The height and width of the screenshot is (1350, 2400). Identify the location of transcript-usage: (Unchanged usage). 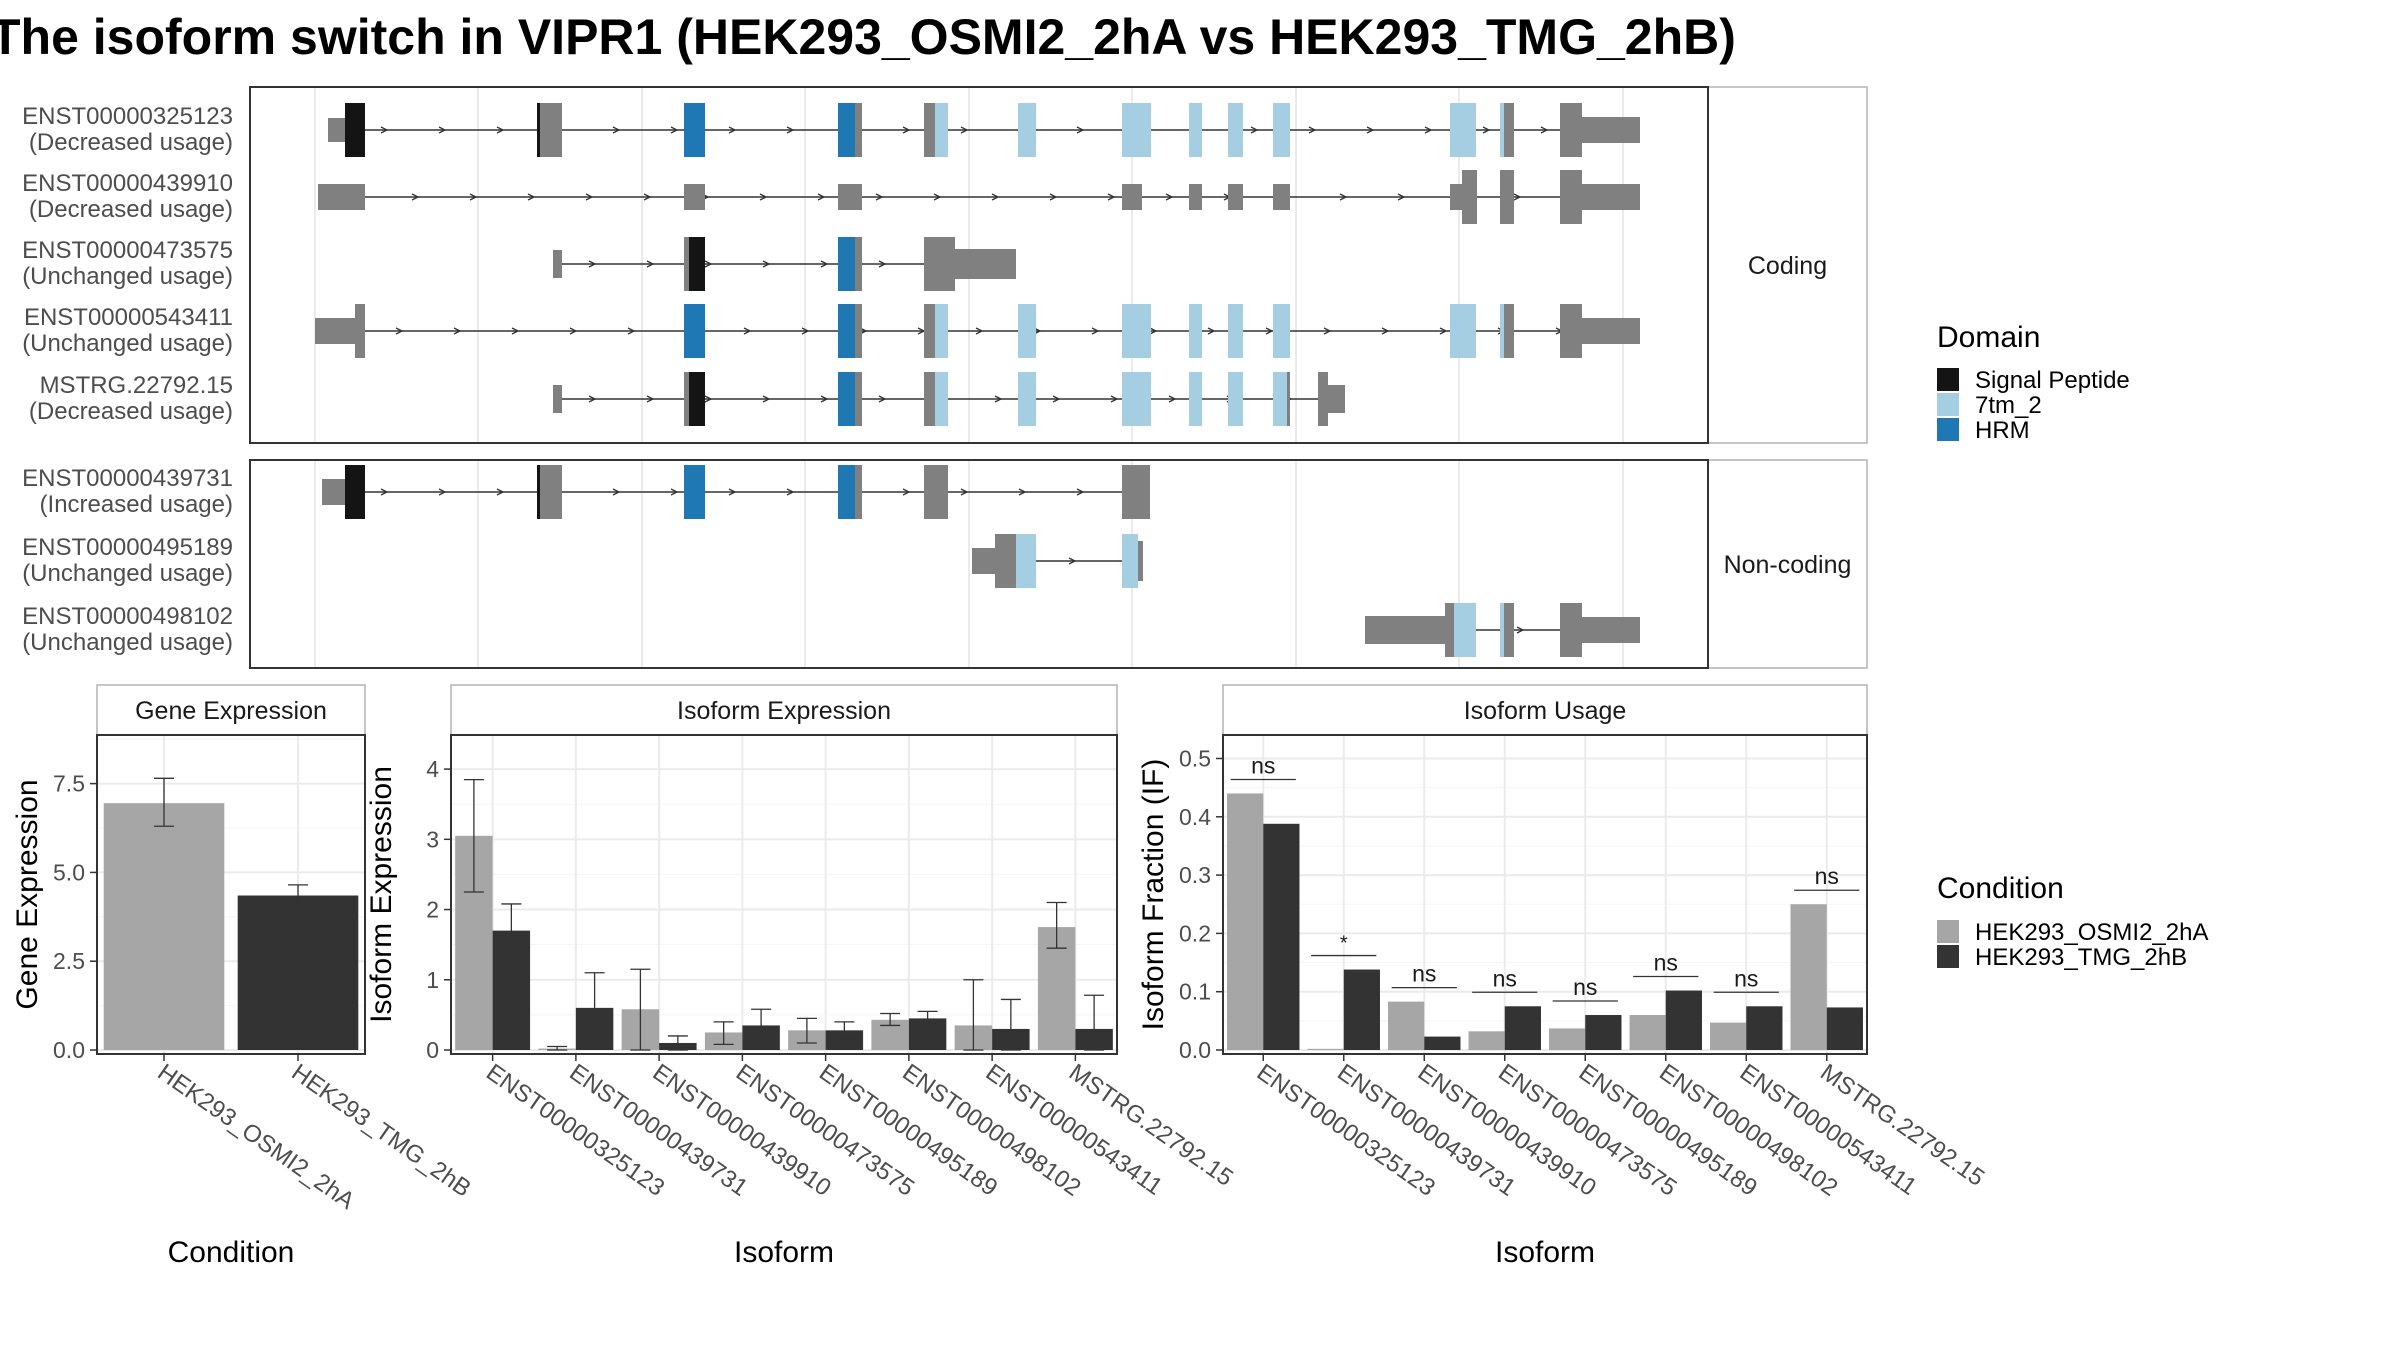
(127, 343).